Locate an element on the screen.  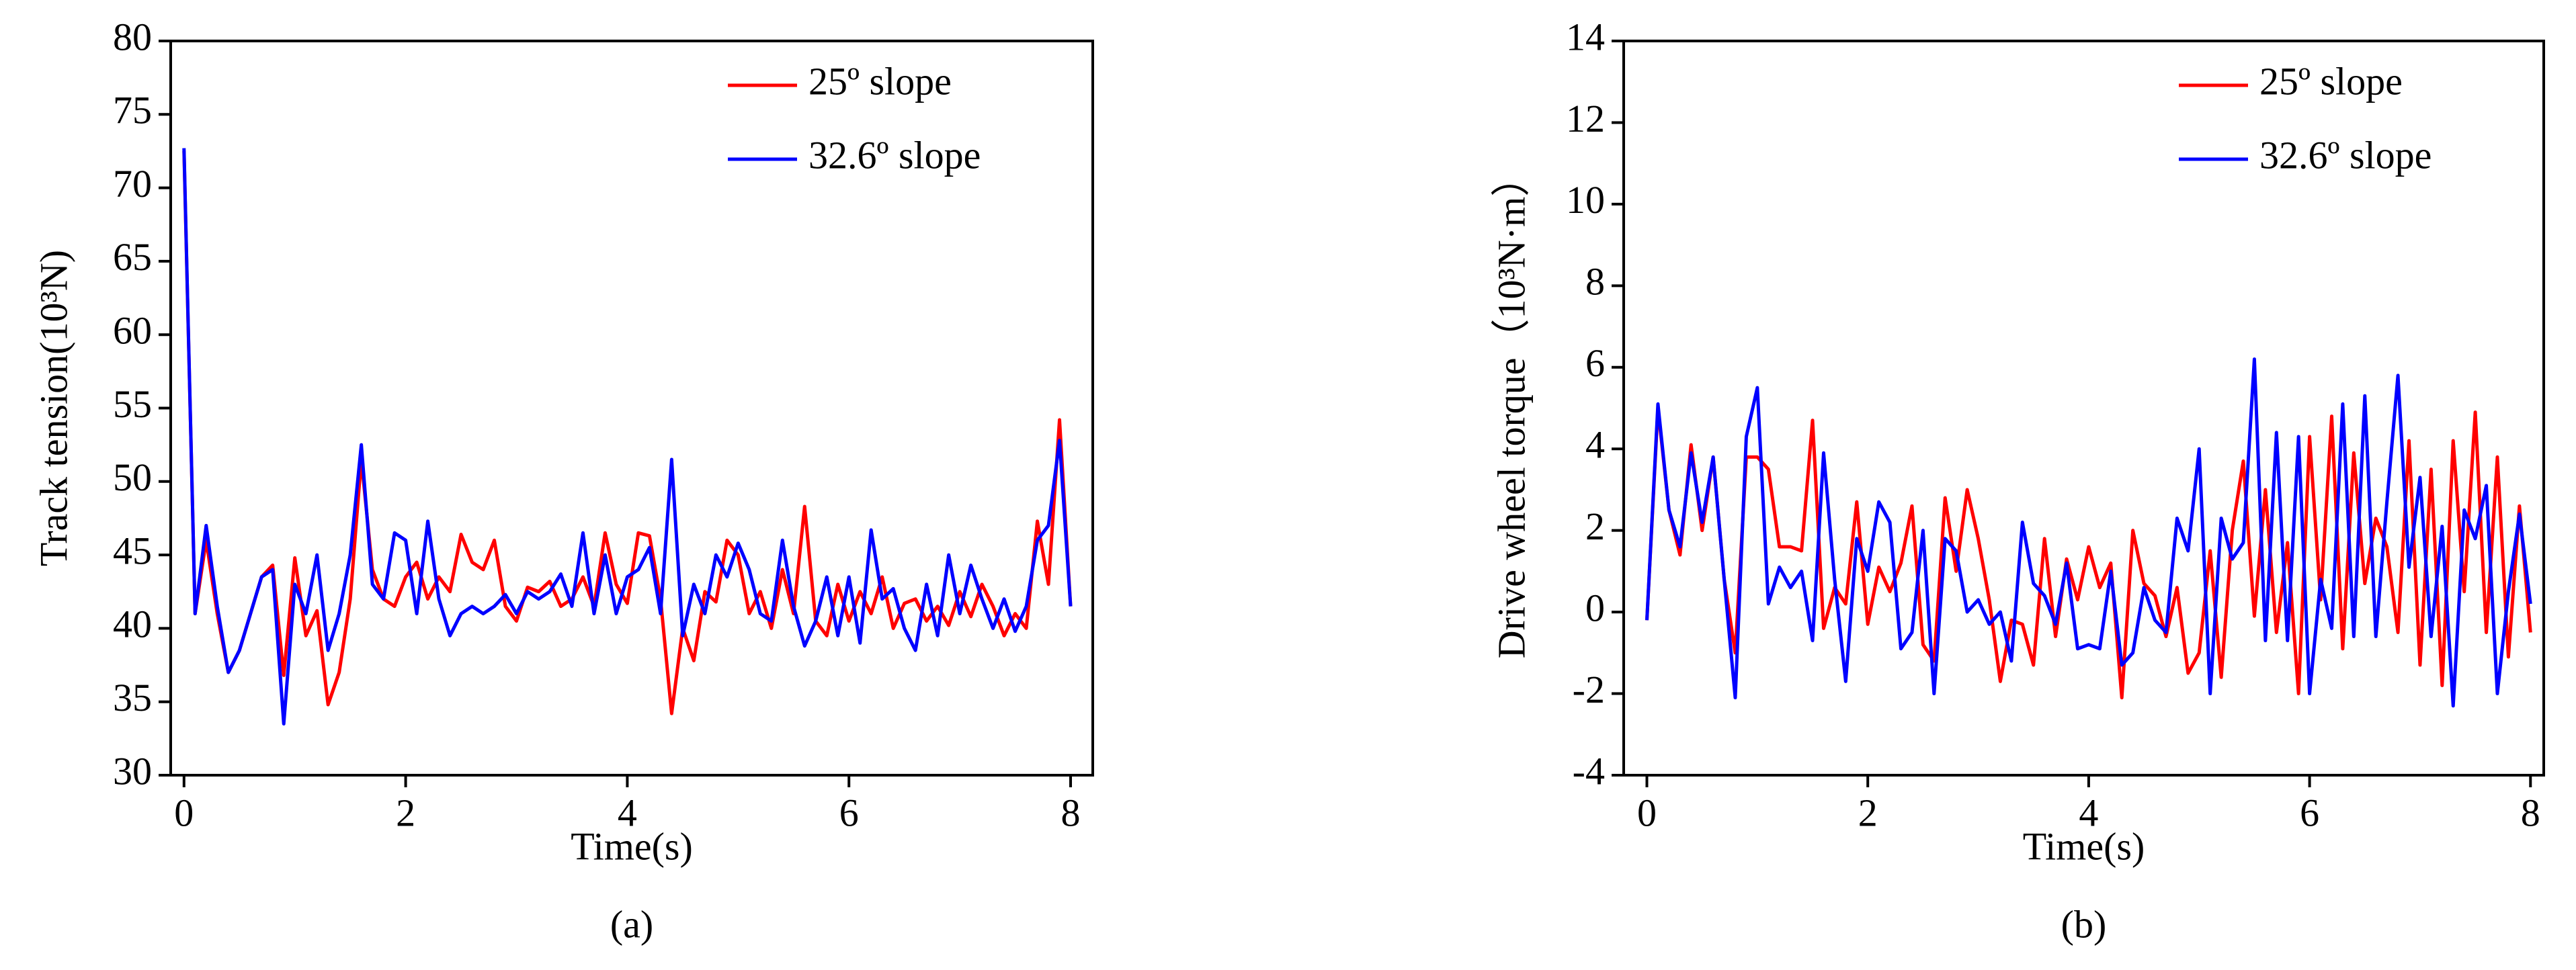
y-tick-label: 2 is located at coordinates (1595, 526).